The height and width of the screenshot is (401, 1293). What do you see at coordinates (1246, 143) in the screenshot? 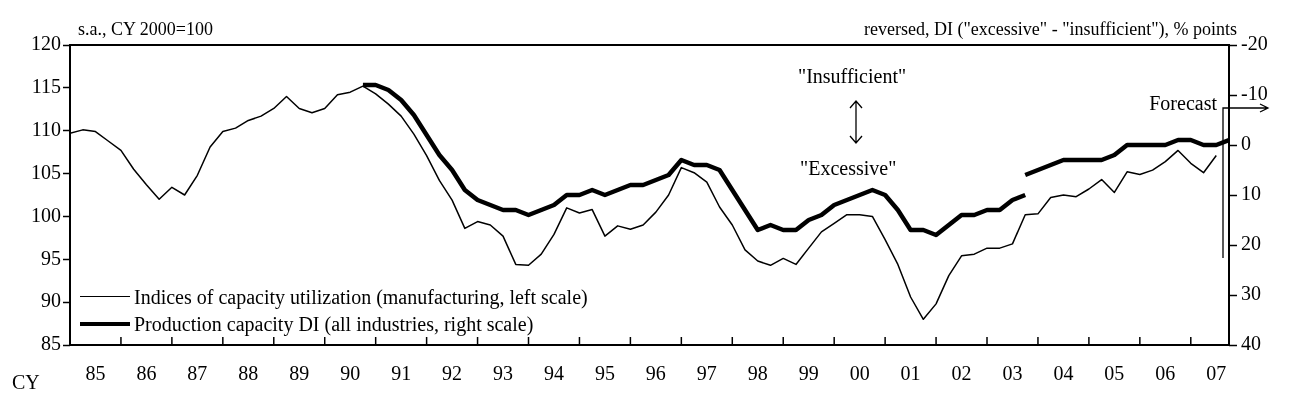
I see `y2-tick-label: 0` at bounding box center [1246, 143].